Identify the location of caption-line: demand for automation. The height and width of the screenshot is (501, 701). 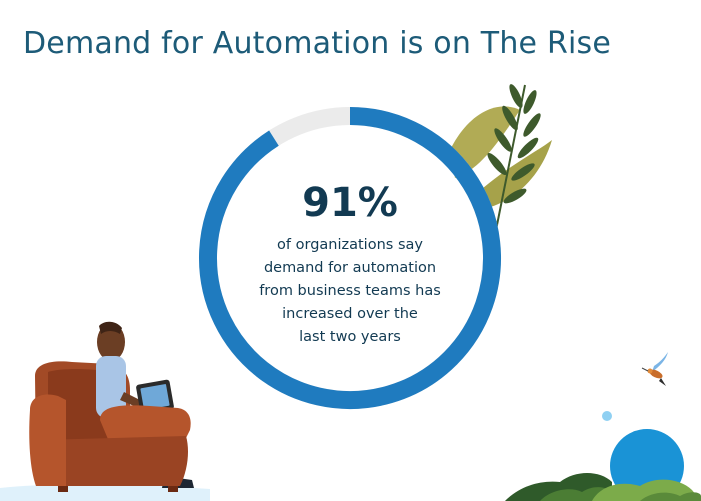
(350, 268).